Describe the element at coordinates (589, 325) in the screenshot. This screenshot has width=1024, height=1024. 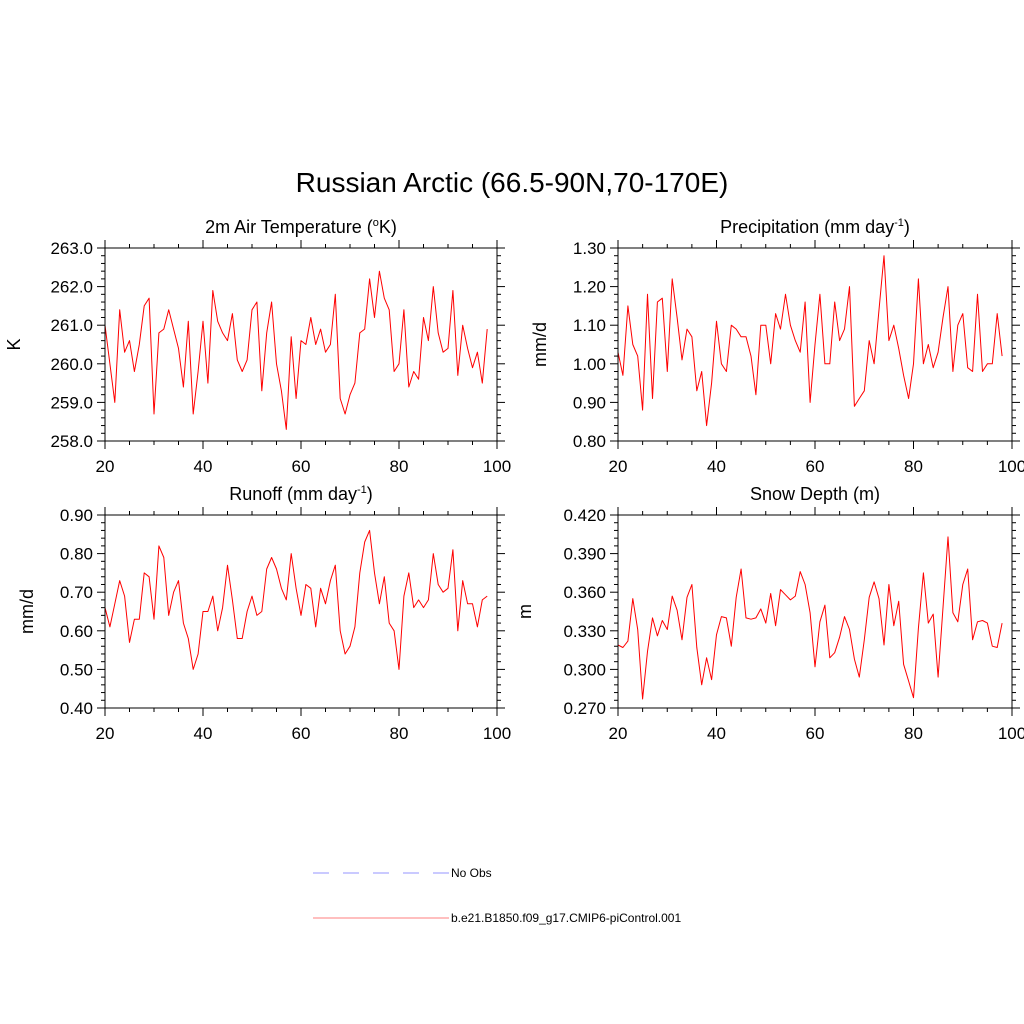
I see `ytick-label: 1.10` at that location.